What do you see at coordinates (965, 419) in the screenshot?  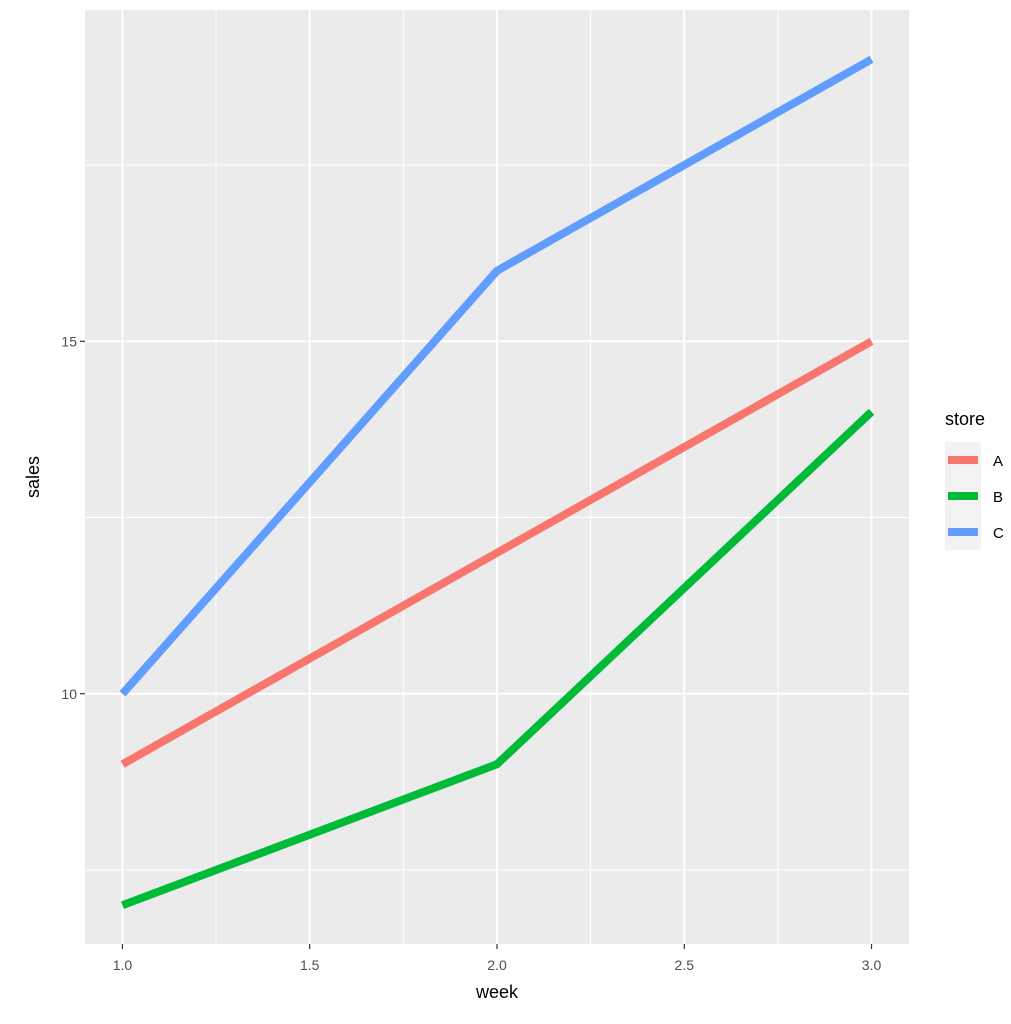 I see `legend-title: store` at bounding box center [965, 419].